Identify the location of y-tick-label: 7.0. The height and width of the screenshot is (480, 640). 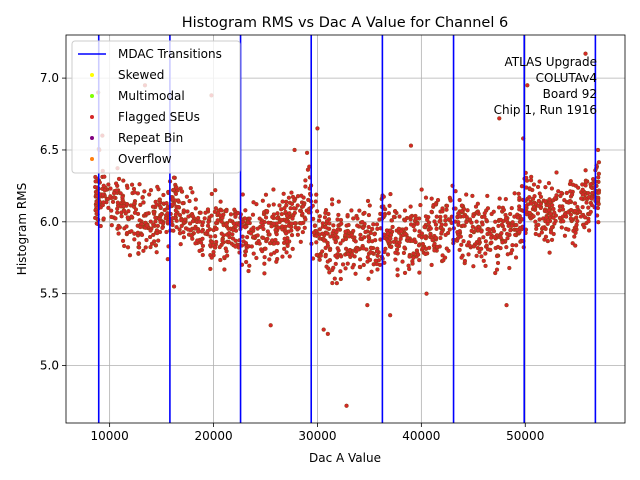
(49, 78).